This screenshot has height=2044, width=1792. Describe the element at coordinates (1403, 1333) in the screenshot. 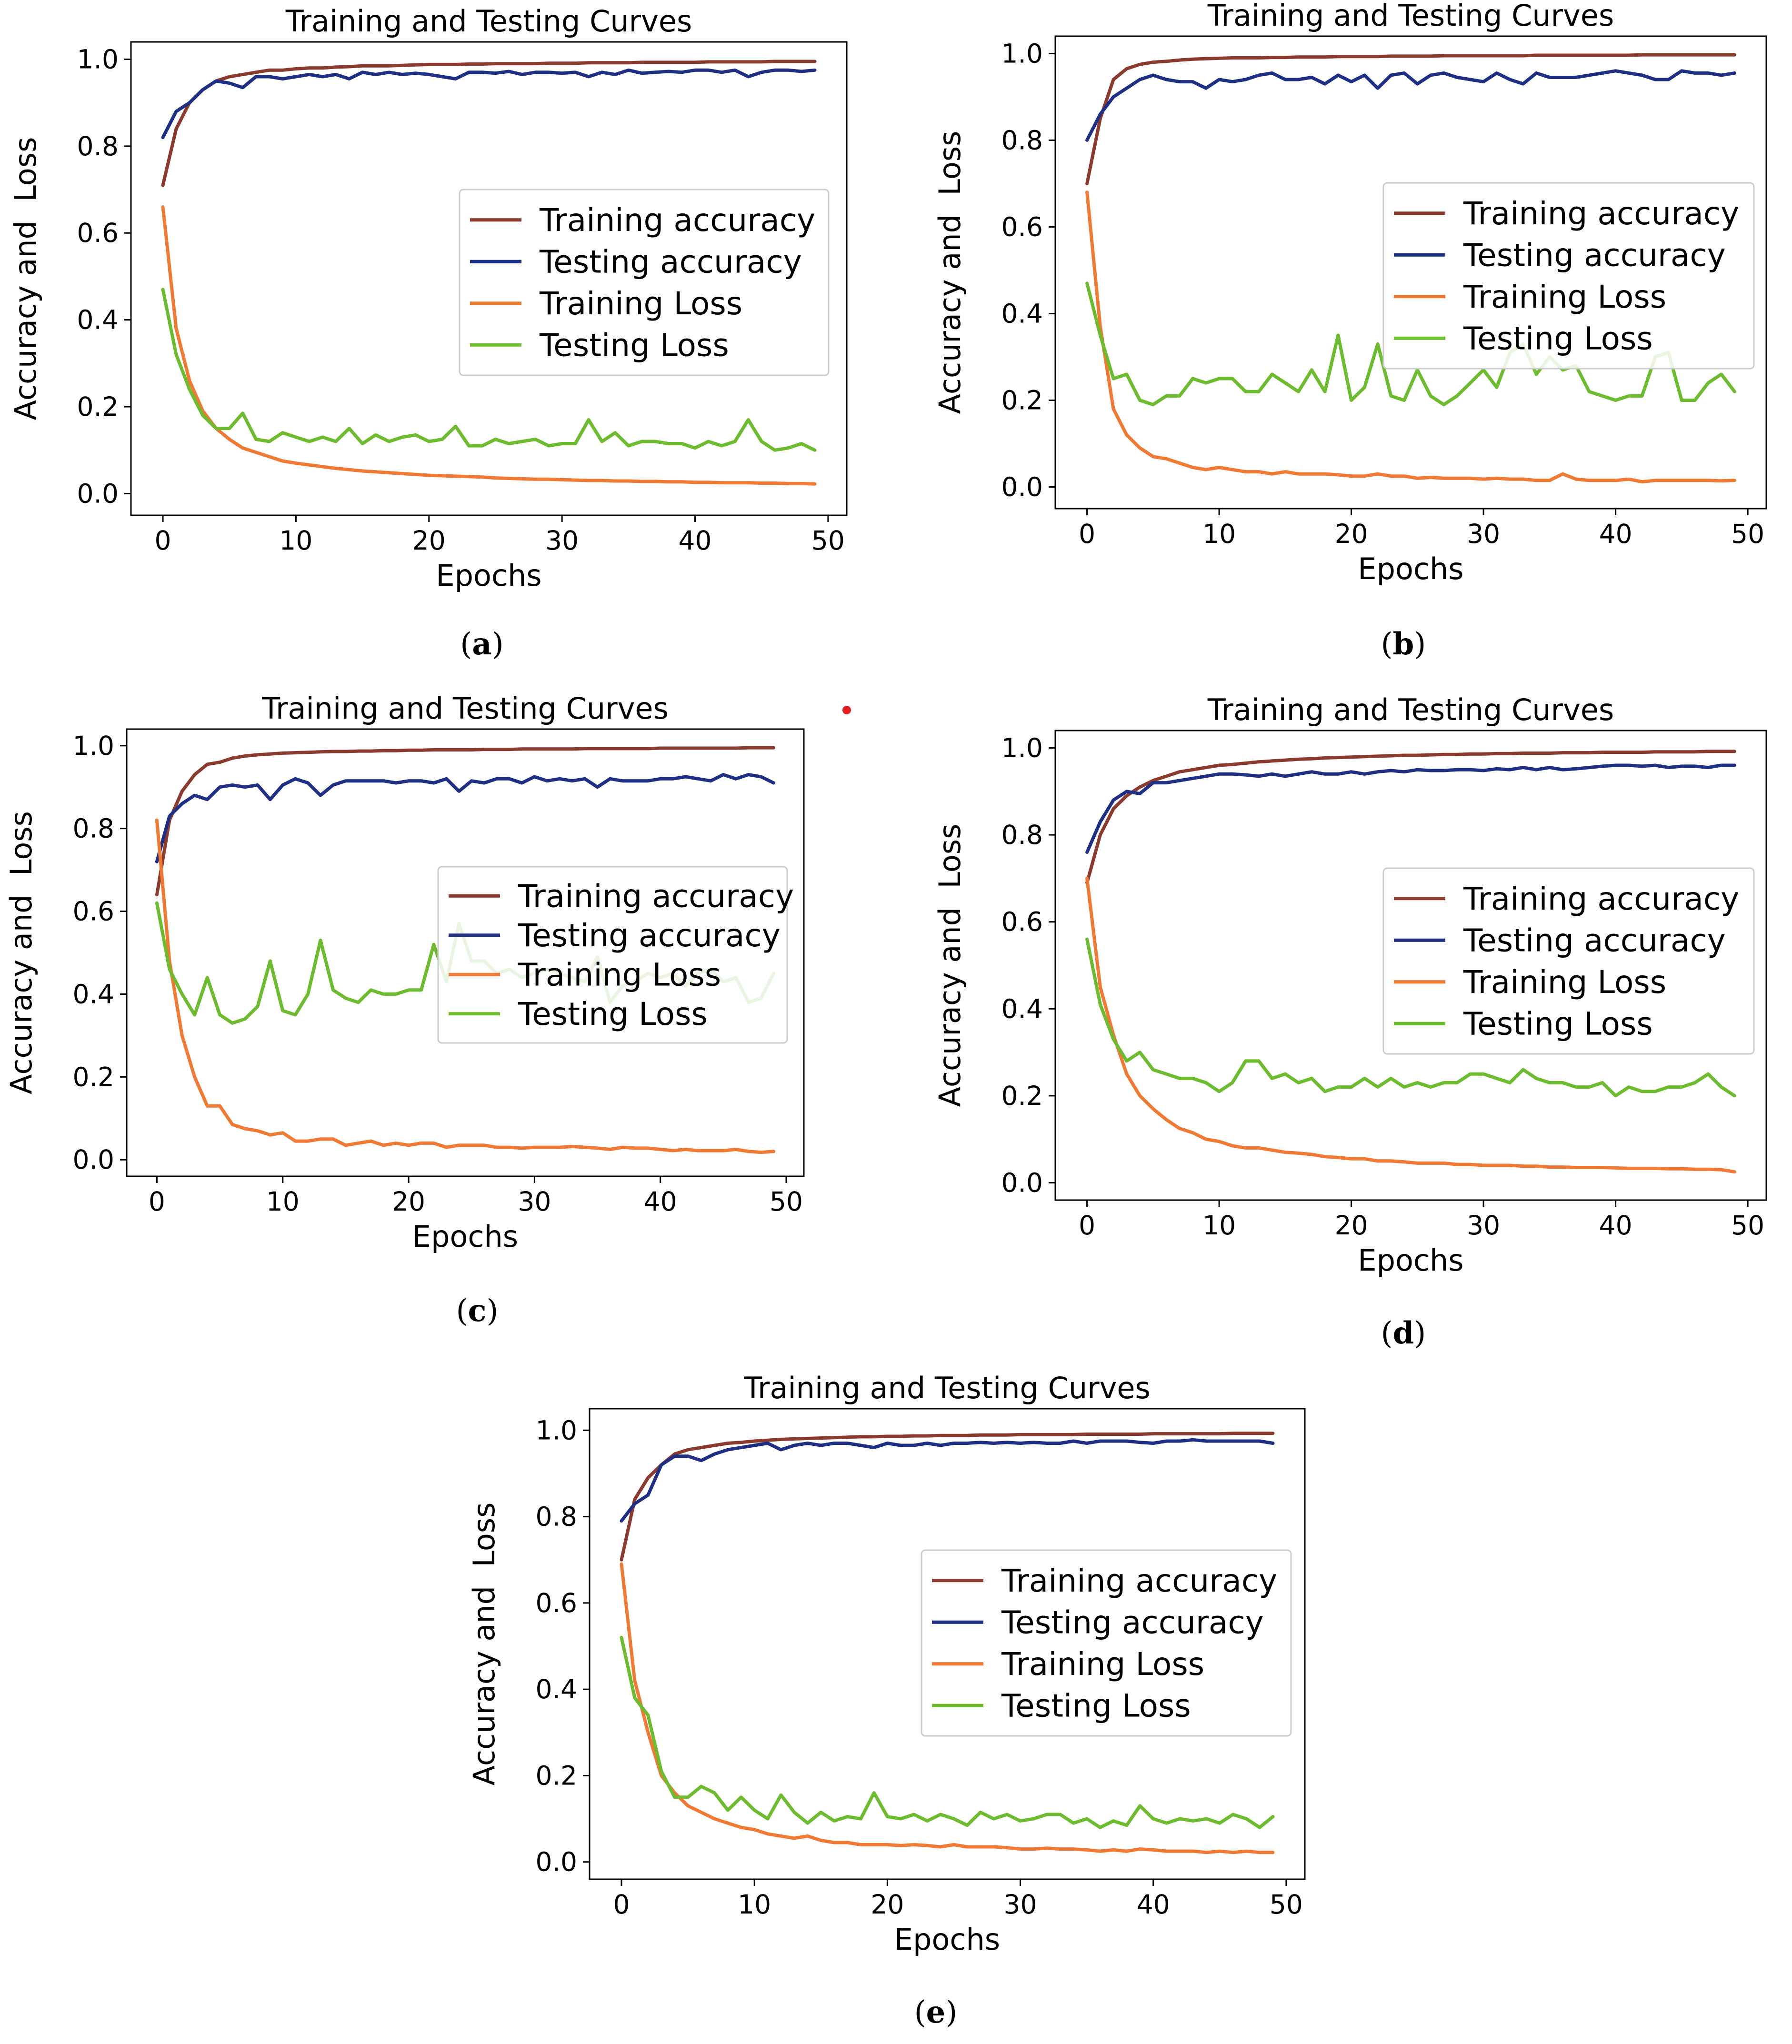

I see `caption-d: (d)` at that location.